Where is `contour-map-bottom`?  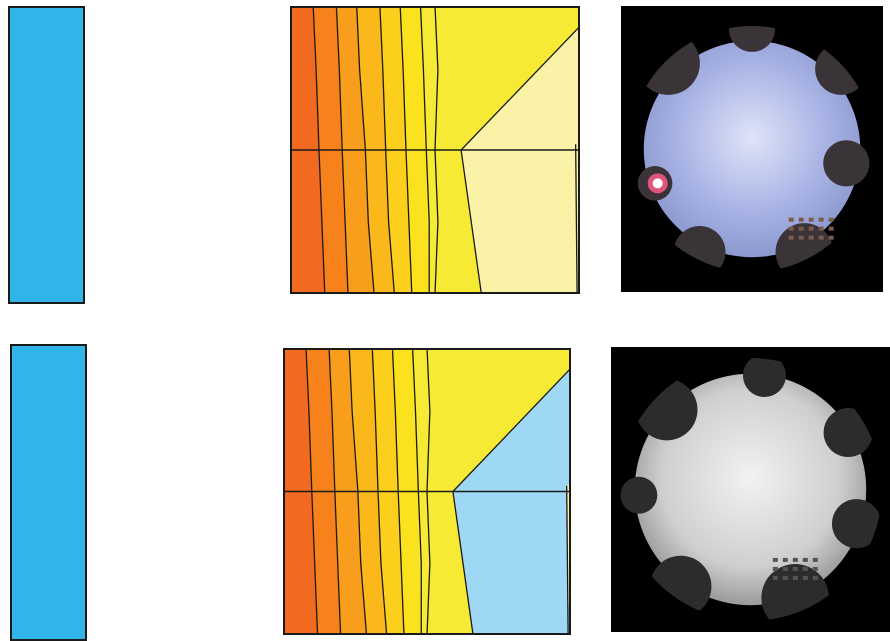
contour-map-bottom is located at coordinates (427, 491).